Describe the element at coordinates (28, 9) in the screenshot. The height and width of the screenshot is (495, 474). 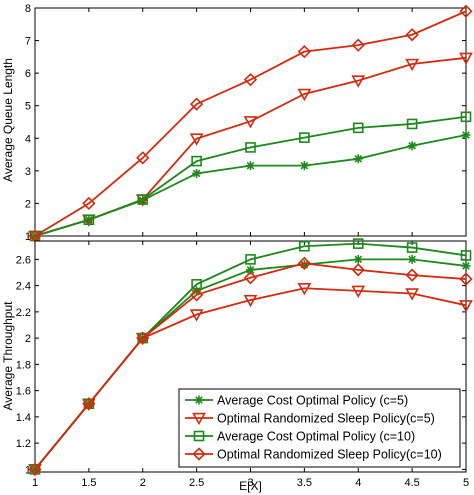
I see `queue-y-tick-label: 8` at that location.